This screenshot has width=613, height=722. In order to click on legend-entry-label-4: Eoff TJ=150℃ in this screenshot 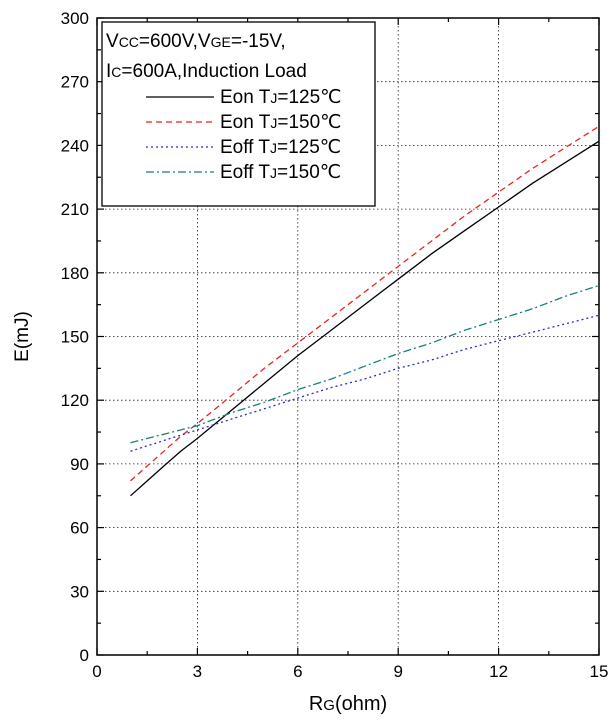, I will do `click(280, 172)`.